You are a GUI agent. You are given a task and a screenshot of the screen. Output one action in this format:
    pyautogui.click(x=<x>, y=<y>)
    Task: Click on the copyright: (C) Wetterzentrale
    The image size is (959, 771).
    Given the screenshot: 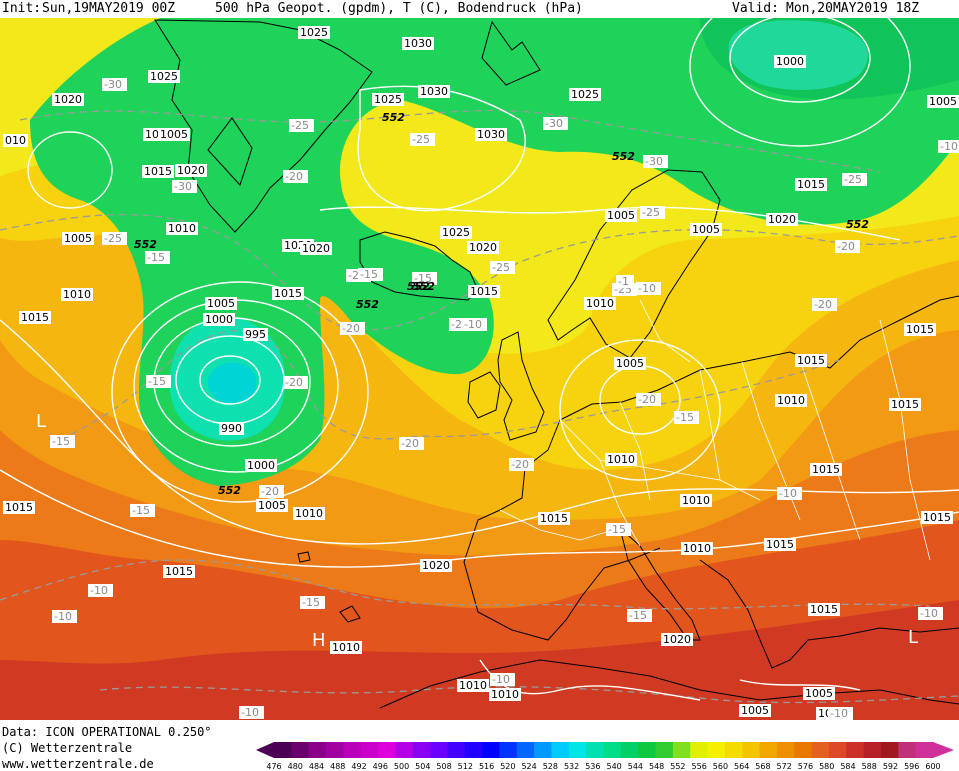 What is the action you would take?
    pyautogui.click(x=67, y=748)
    